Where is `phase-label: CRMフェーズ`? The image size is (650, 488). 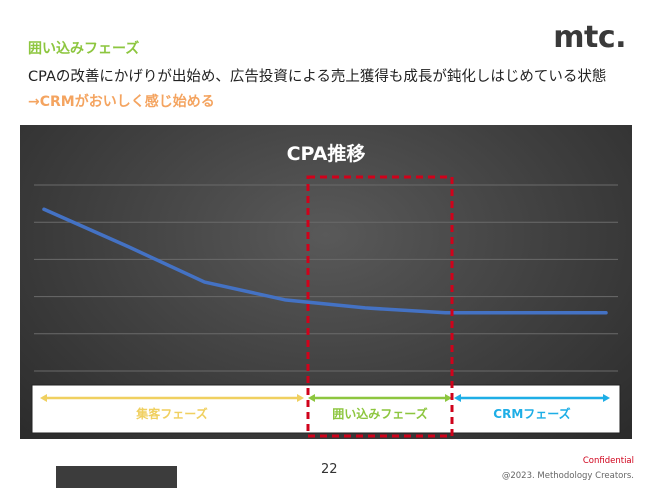
phase-label: CRMフェーズ is located at coordinates (531, 413).